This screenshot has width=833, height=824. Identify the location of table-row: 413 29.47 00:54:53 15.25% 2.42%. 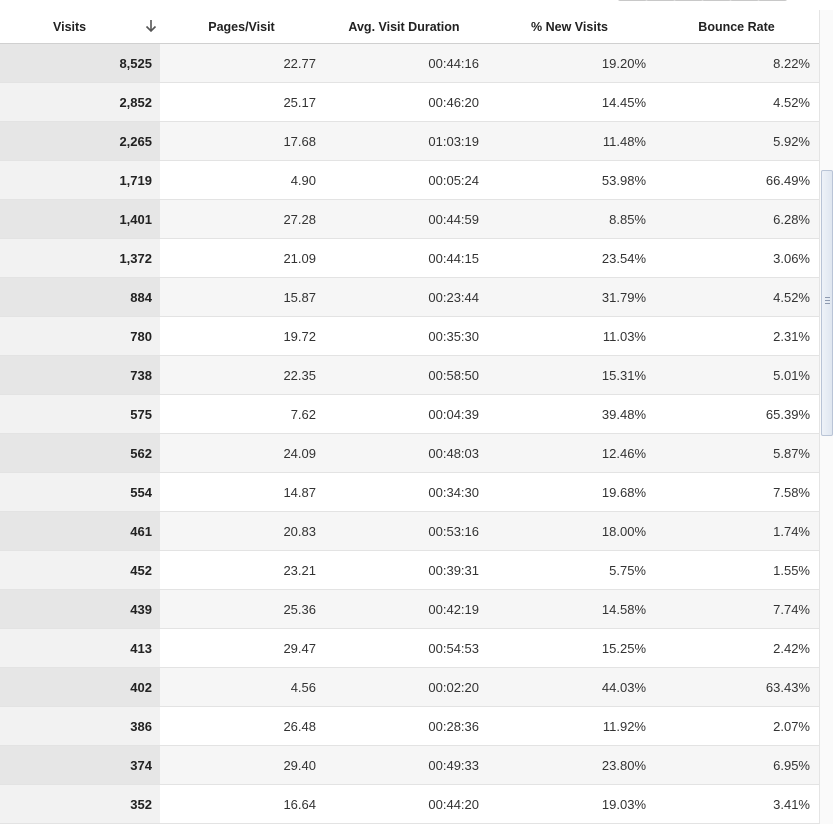
(409, 648).